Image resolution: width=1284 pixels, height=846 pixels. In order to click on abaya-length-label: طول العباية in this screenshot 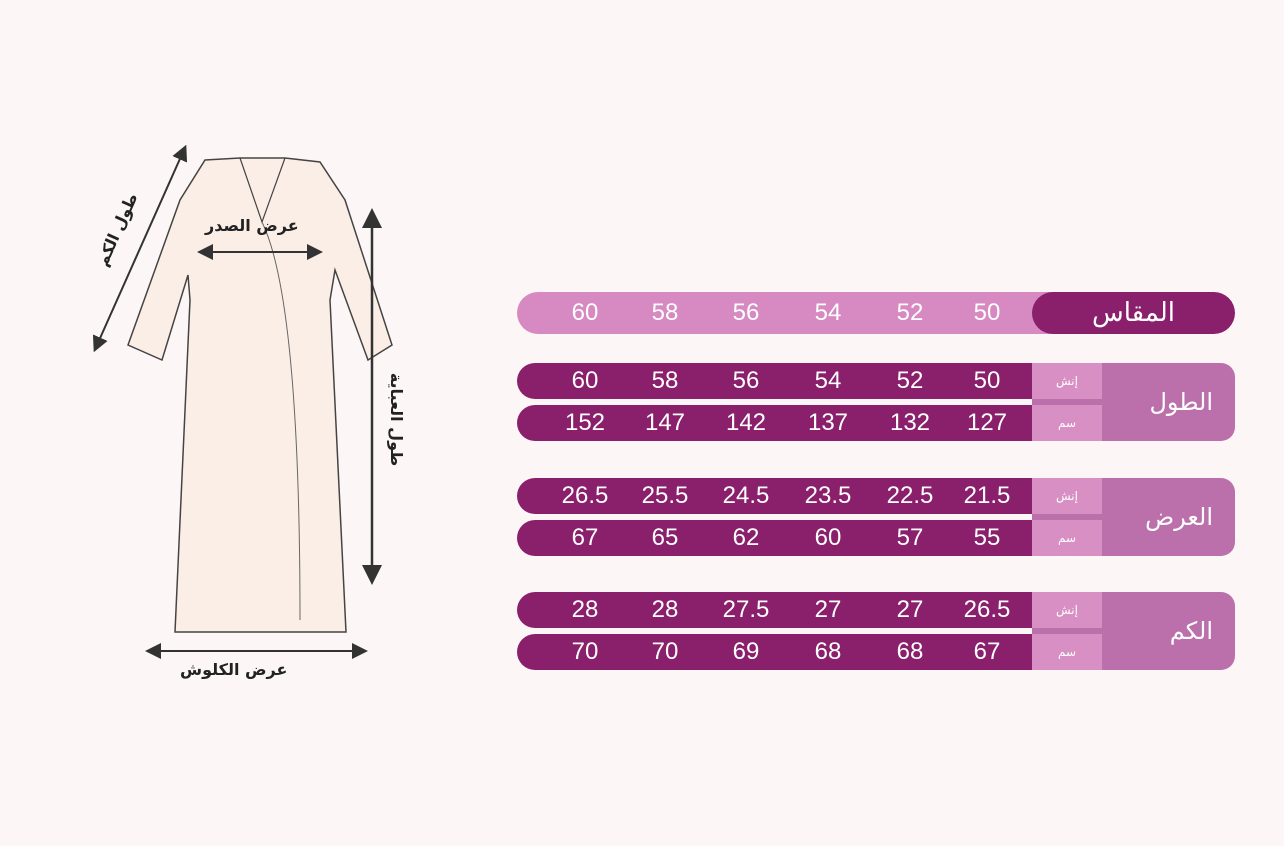, I will do `click(397, 419)`.